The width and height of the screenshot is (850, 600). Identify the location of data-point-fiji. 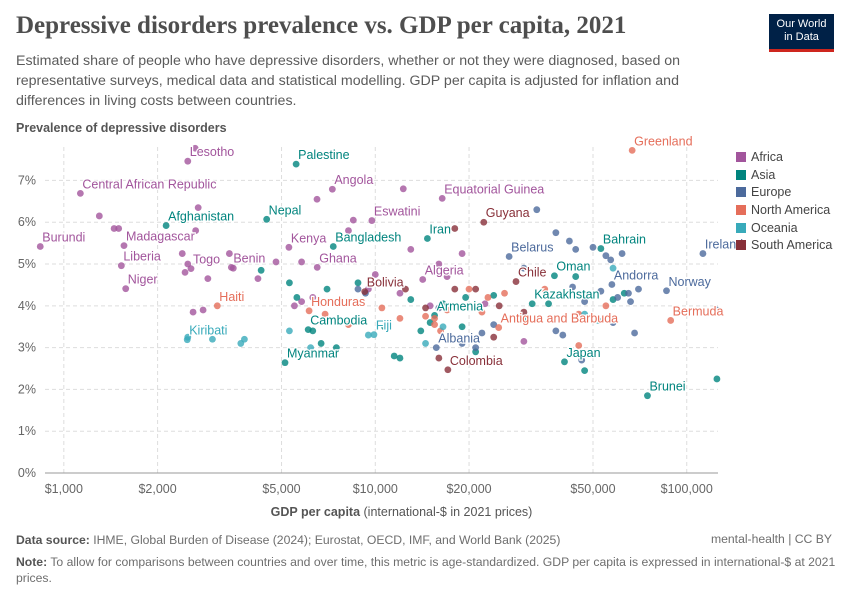
(374, 335).